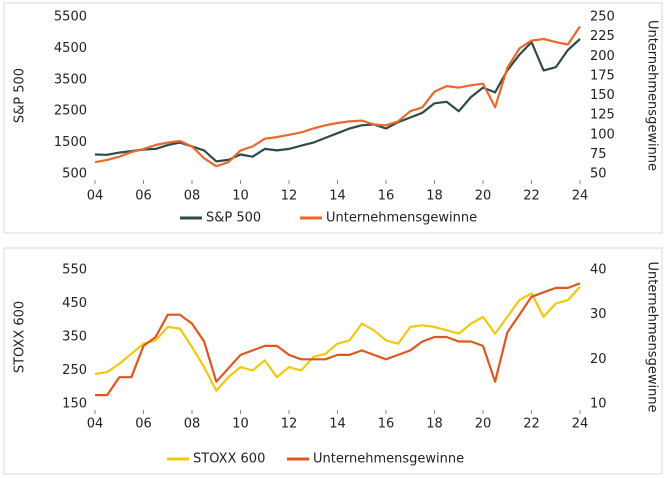  What do you see at coordinates (70, 111) in the screenshot?
I see `y-tick-label: 2500` at bounding box center [70, 111].